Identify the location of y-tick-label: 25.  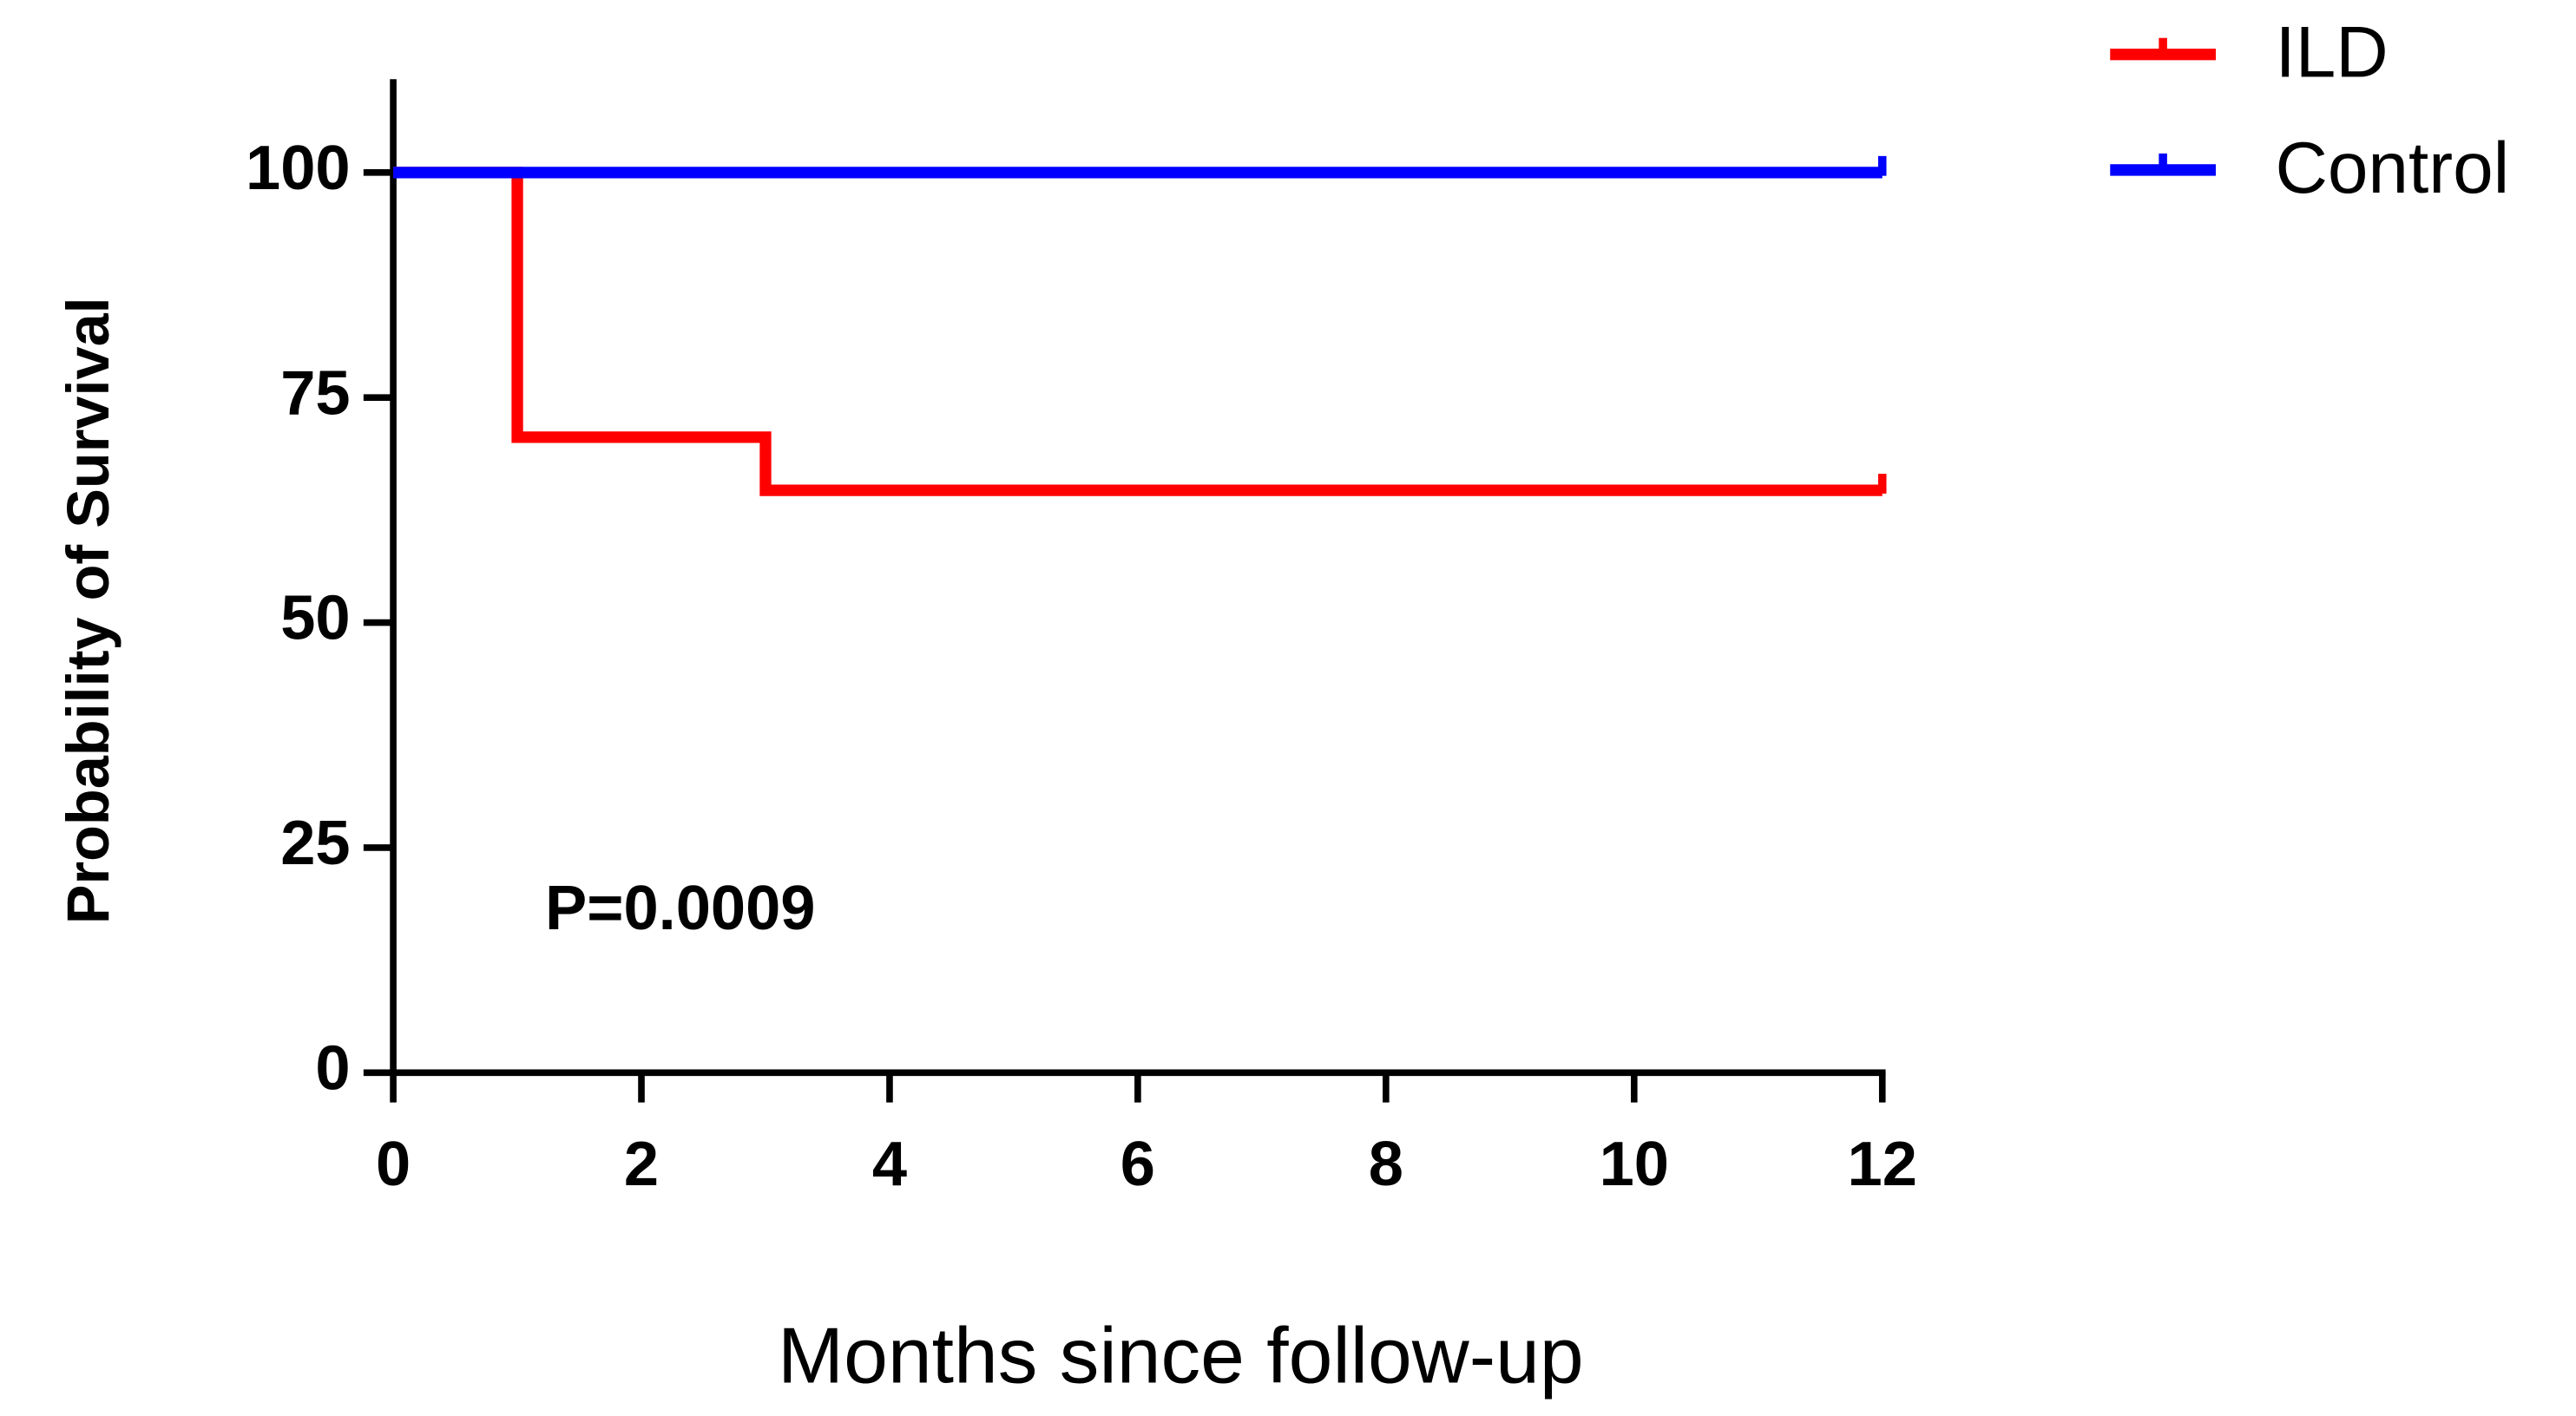
(315, 843).